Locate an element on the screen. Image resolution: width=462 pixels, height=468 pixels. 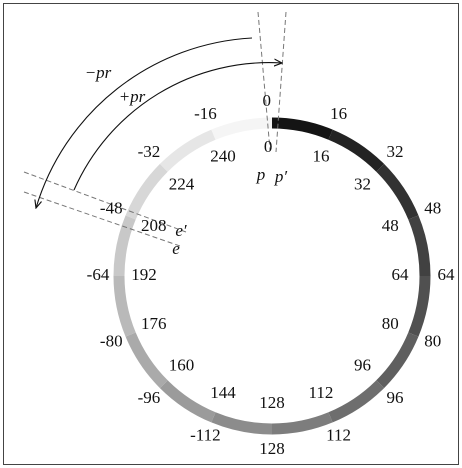
outer-label: -32 is located at coordinates (149, 151).